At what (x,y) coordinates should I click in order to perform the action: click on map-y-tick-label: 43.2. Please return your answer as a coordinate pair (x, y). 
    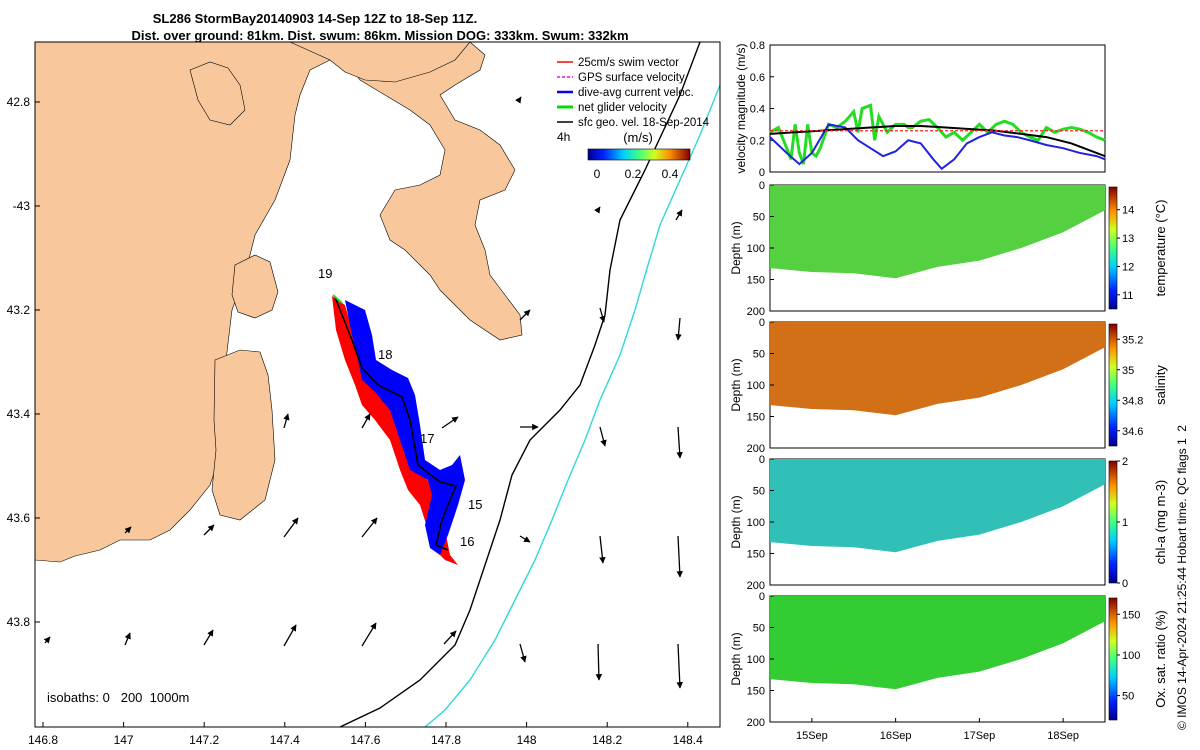
    Looking at the image, I should click on (19, 310).